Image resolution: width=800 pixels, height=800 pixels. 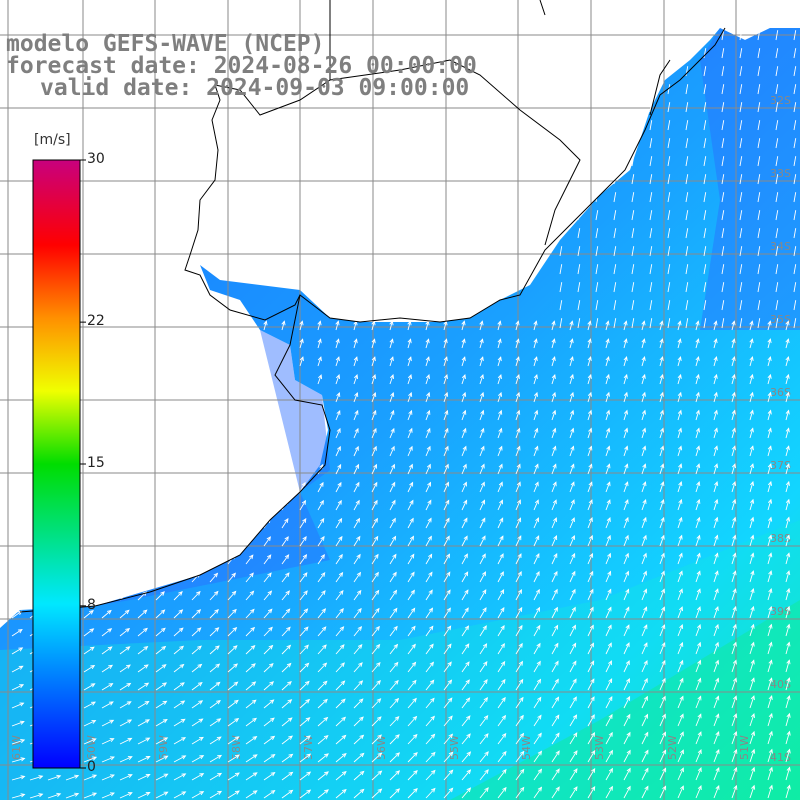 What do you see at coordinates (526, 747) in the screenshot?
I see `lon-label: 54W` at bounding box center [526, 747].